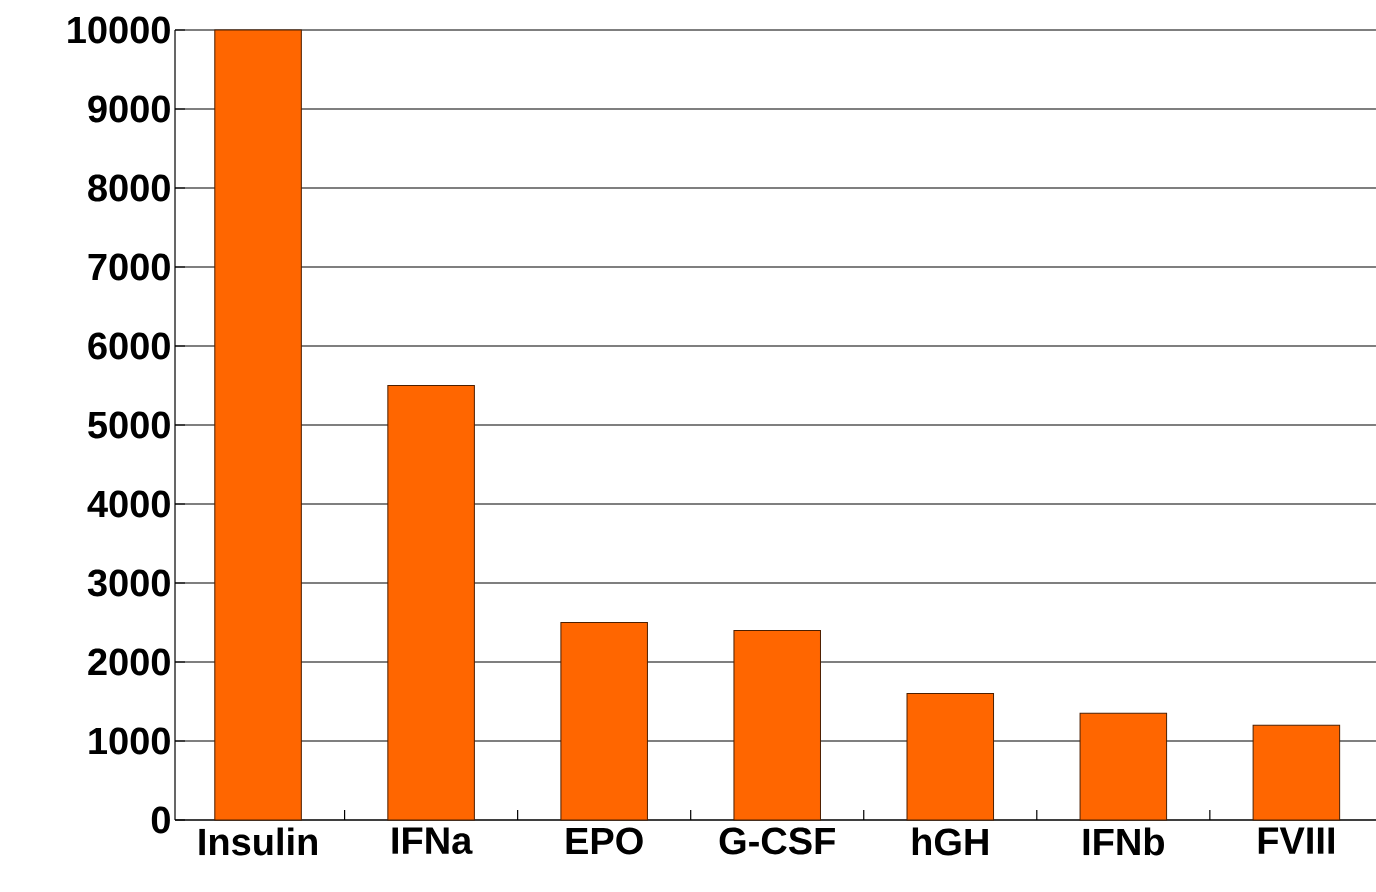 This screenshot has height=892, width=1376. Describe the element at coordinates (129, 741) in the screenshot. I see `y-tick-label: 1000` at that location.